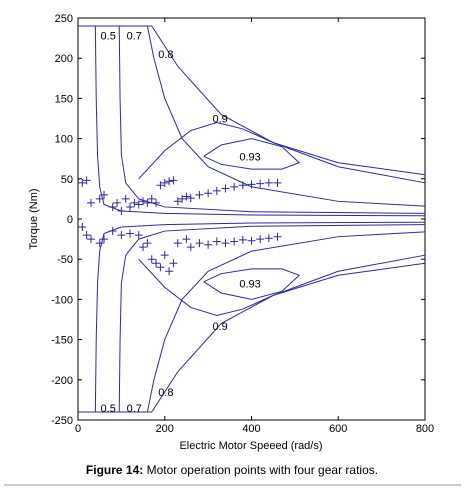 This screenshot has width=465, height=496. I want to click on y-tick-label: -150, so click(62, 341).